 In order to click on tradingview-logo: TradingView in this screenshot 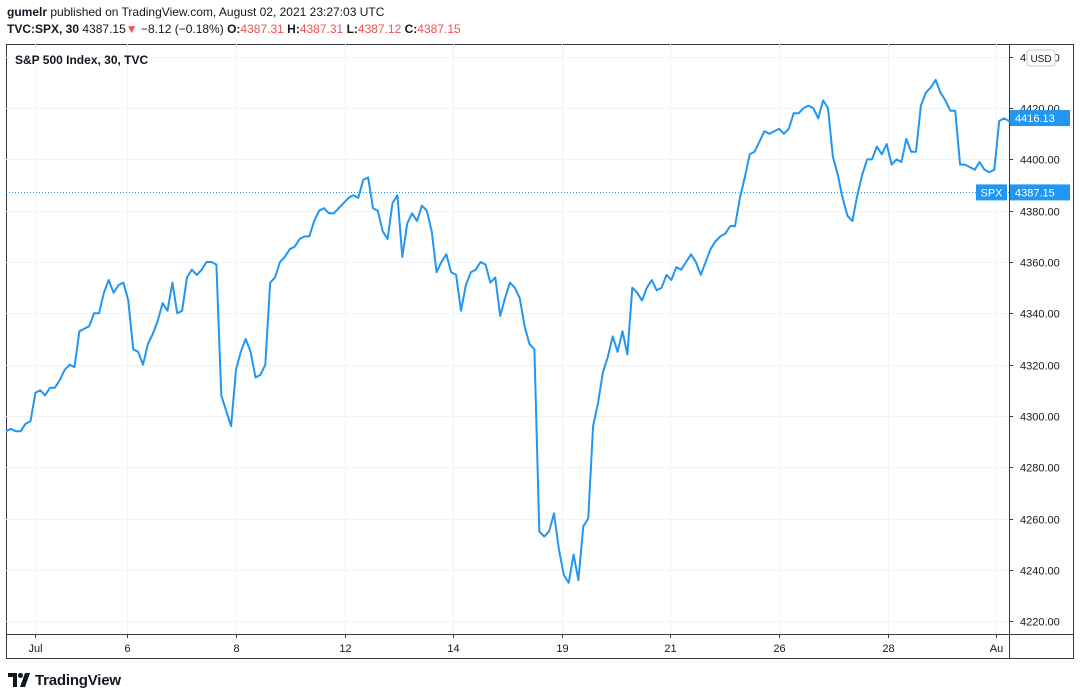, I will do `click(64, 680)`.